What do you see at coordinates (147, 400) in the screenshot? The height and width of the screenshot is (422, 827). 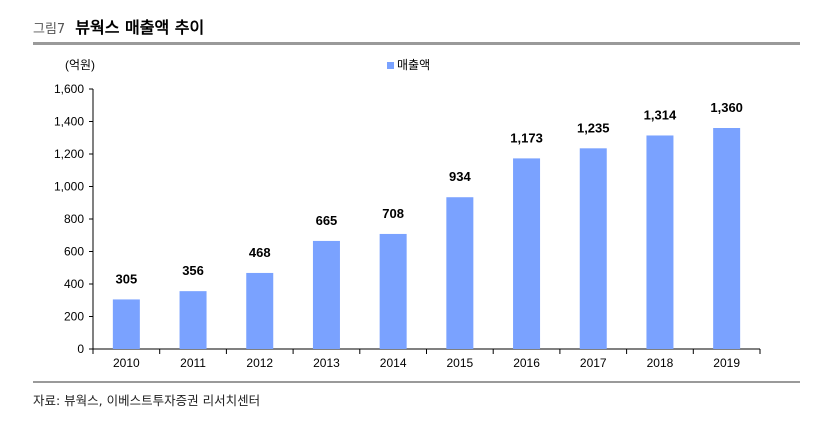 I see `source-note: 자료: 뷰웍스, 이베스트투자증권 리서치센터` at bounding box center [147, 400].